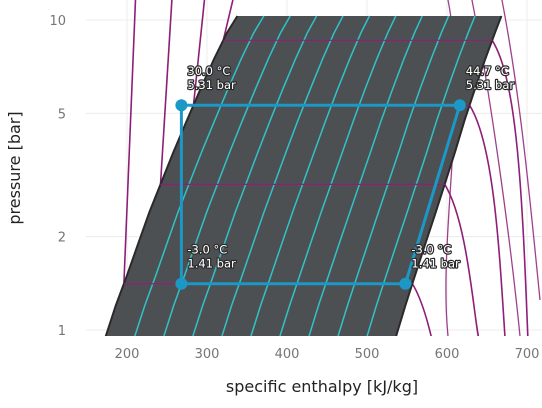 This screenshot has height=408, width=542. I want to click on state-point-temperature: 44.7 °C, so click(487, 71).